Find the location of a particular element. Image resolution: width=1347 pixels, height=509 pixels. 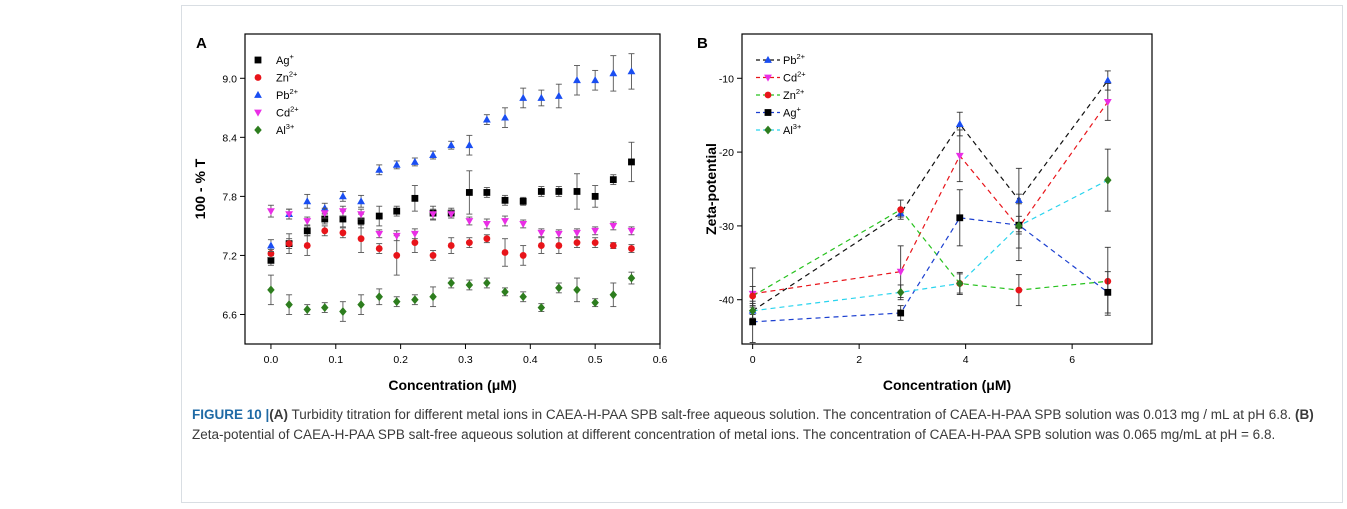

series-line-al3 is located at coordinates (930, 245).